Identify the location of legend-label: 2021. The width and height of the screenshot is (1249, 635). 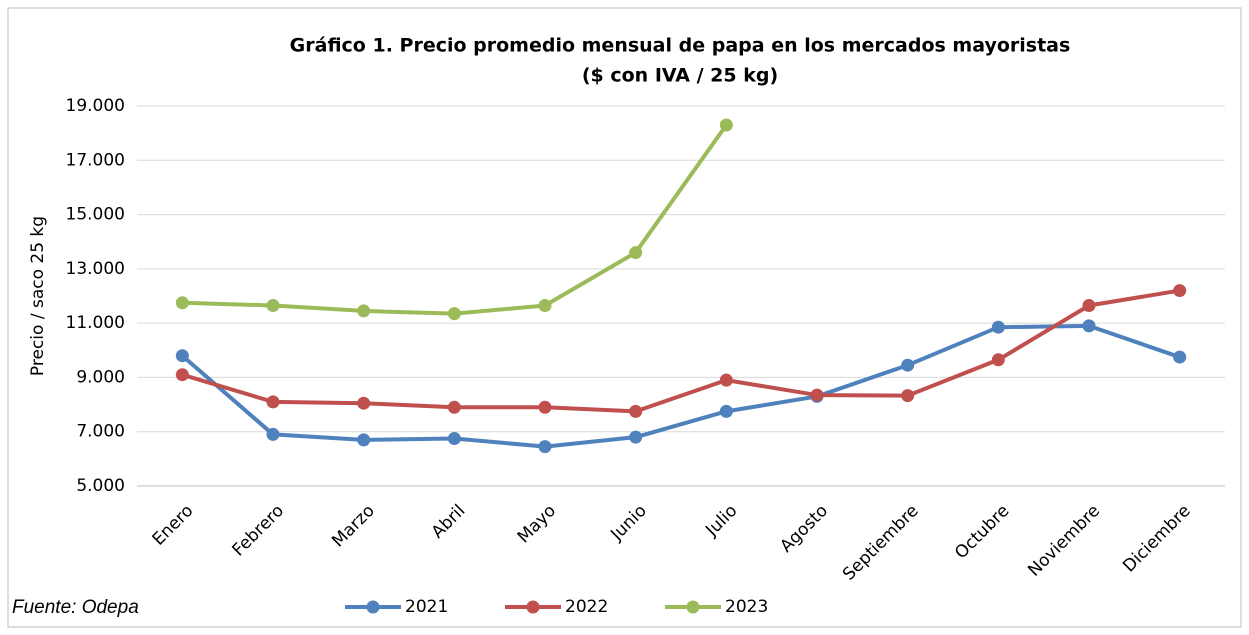
(426, 607).